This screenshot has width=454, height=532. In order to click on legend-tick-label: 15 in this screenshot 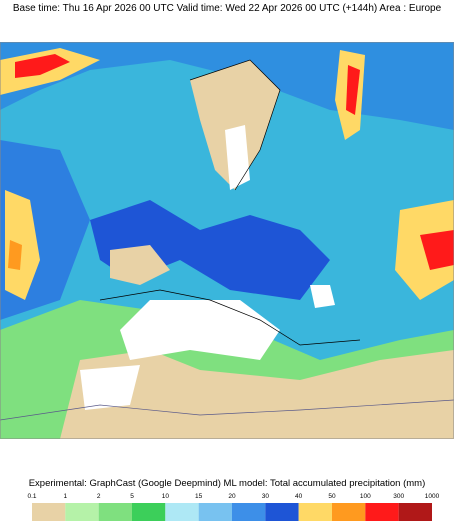, I will do `click(199, 496)`.